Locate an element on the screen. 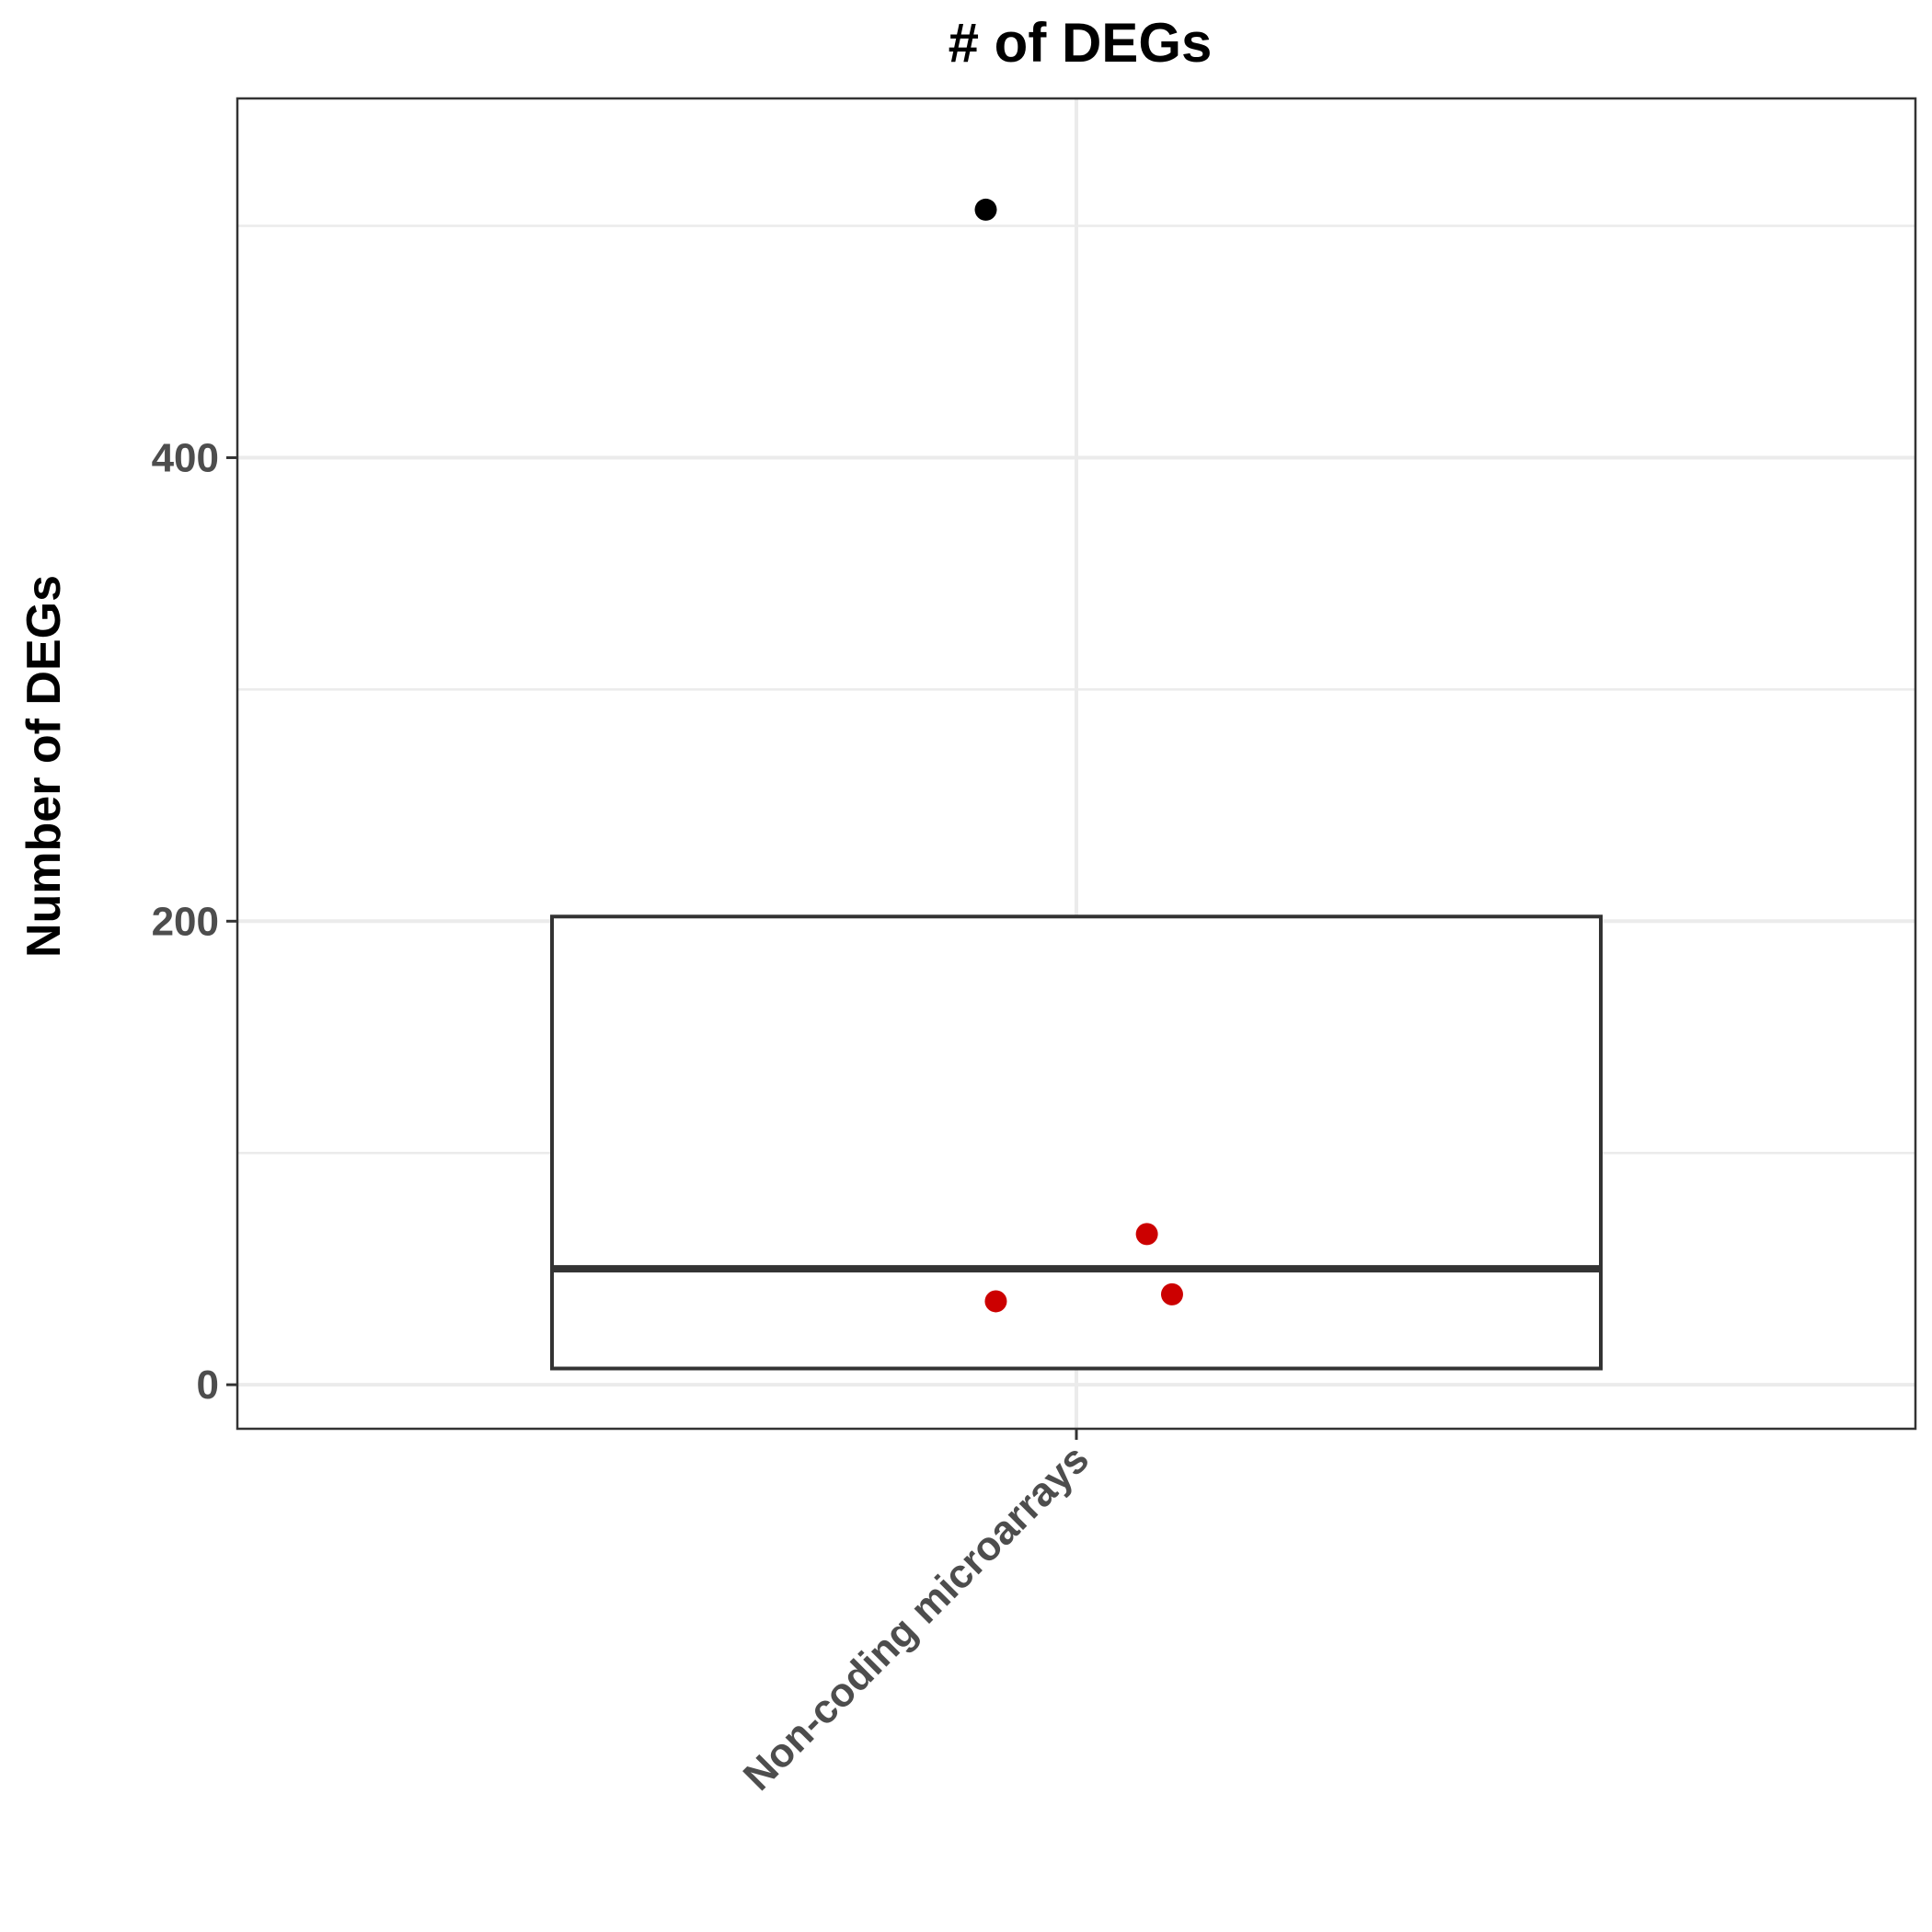 The image size is (1932, 1932). outlier-point is located at coordinates (985, 209).